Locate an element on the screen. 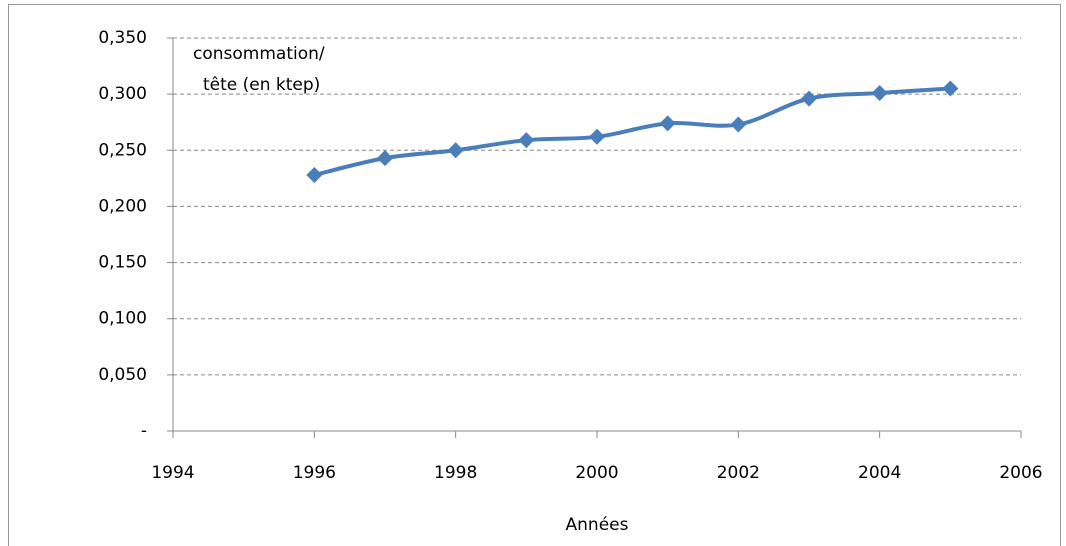 This screenshot has width=1066, height=546. y-axis-label: consommation/ is located at coordinates (259, 54).